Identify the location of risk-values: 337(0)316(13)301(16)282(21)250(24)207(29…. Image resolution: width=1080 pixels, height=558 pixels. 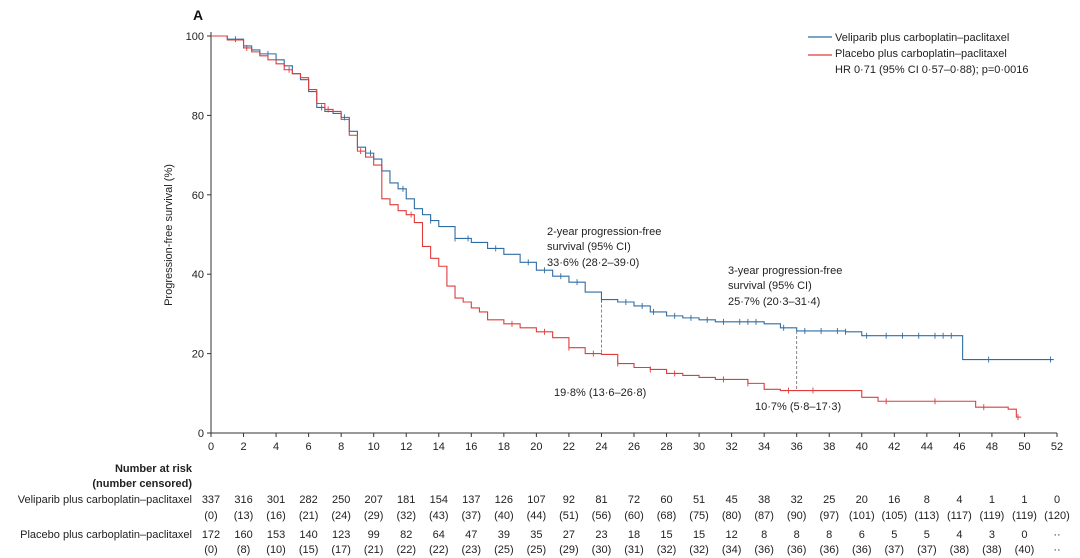
(636, 525).